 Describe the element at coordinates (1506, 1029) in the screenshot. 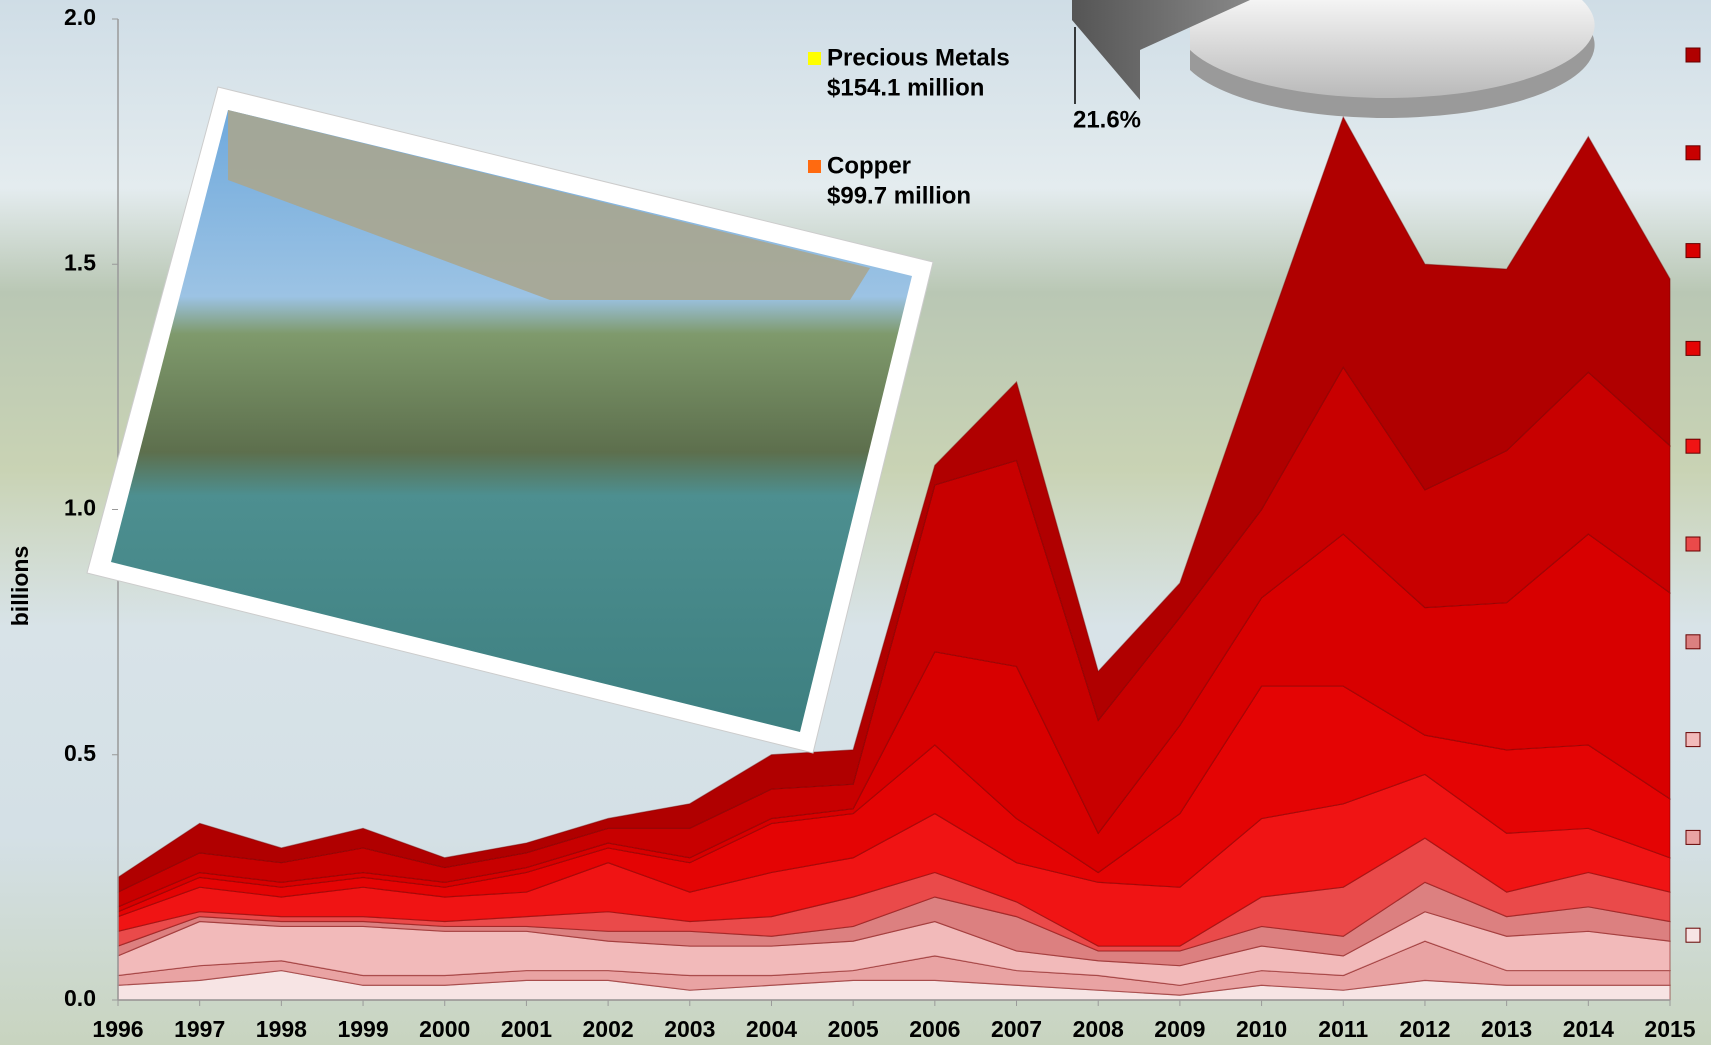

I see `x-tick-label: 2013` at that location.